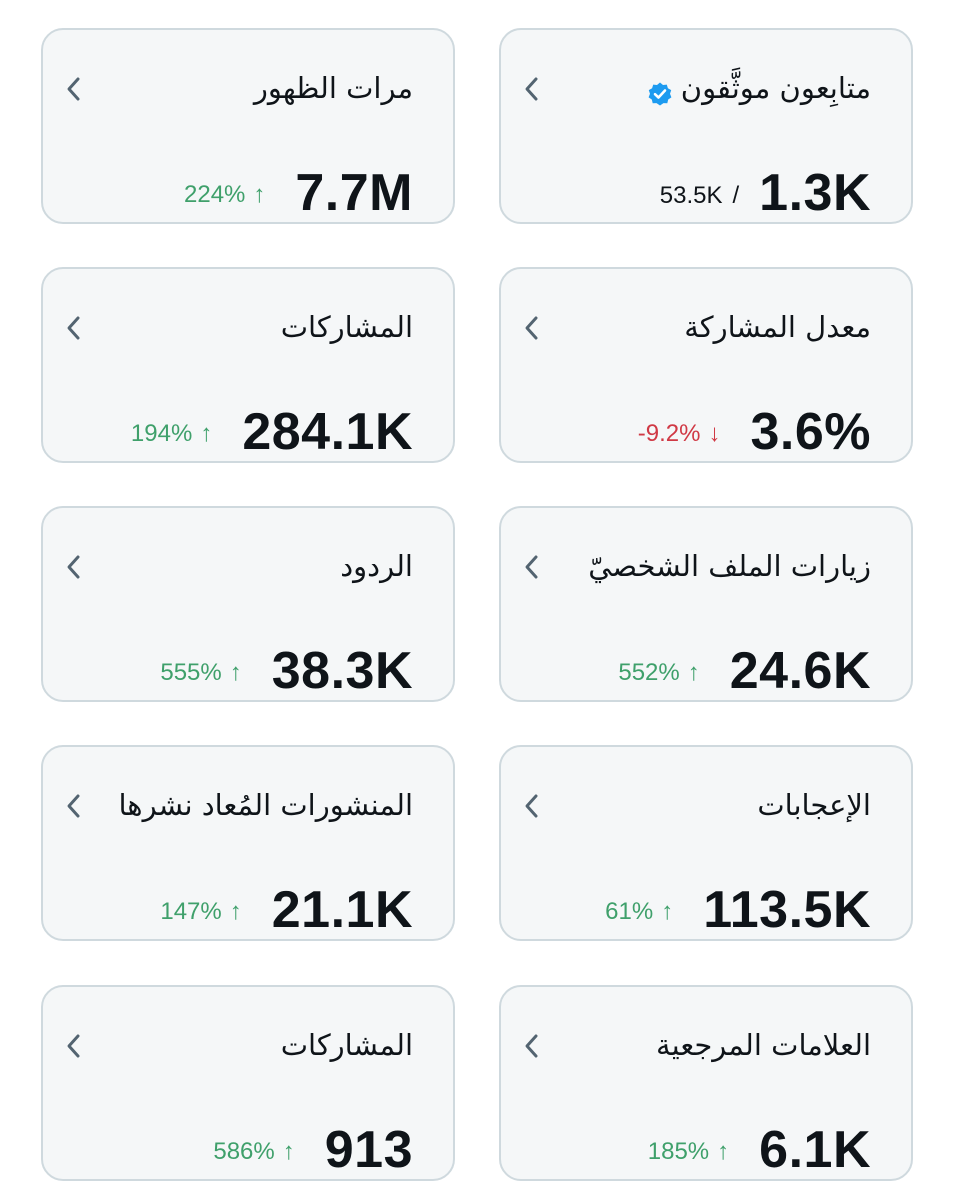 The width and height of the screenshot is (957, 1200). Describe the element at coordinates (248, 1083) in the screenshot. I see `card-shares: المشاركات 586% ↑ 913` at that location.